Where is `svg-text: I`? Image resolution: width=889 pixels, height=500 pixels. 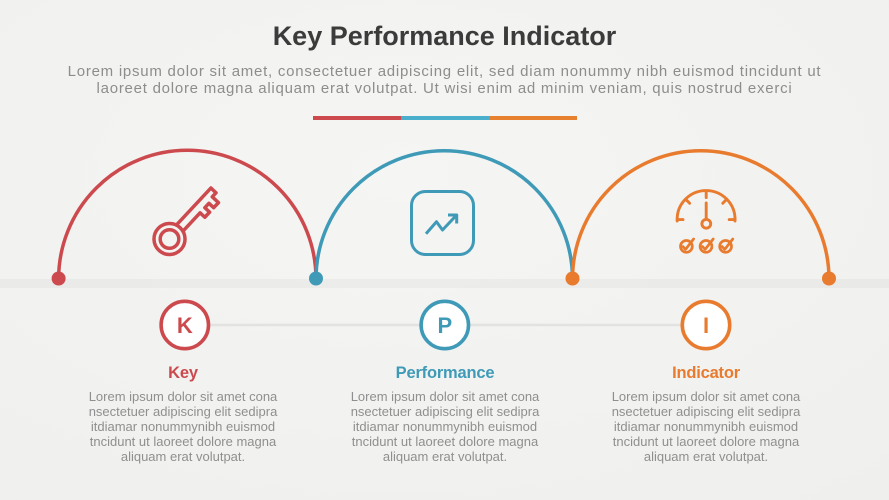 svg-text: I is located at coordinates (706, 325).